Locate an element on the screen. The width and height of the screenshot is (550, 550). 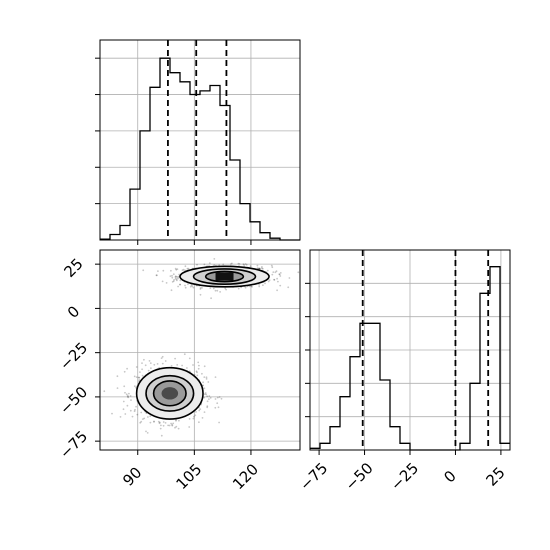
density-xtick-label: 90 is located at coordinates (132, 477).